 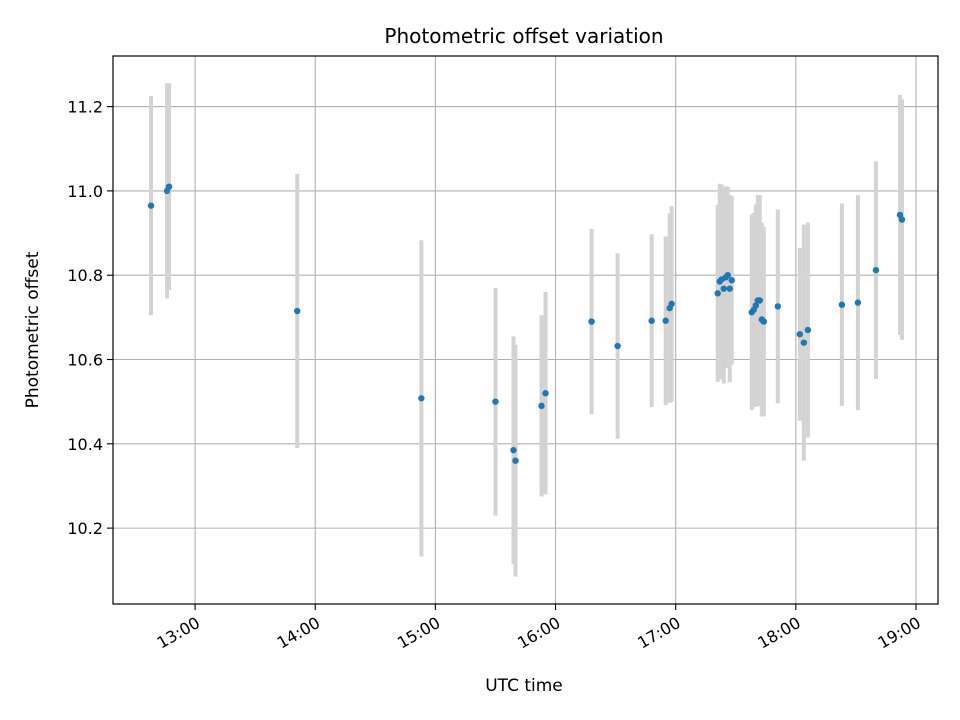 I want to click on y-tick-label: 10.6, so click(x=85, y=360).